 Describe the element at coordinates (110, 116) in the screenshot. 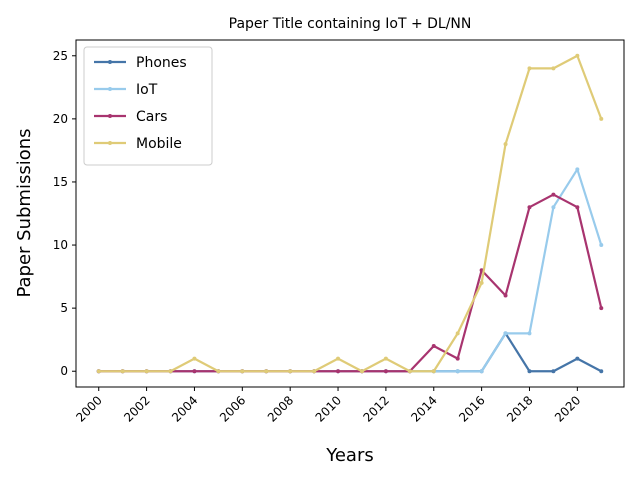

I see `legend-marker-cars` at that location.